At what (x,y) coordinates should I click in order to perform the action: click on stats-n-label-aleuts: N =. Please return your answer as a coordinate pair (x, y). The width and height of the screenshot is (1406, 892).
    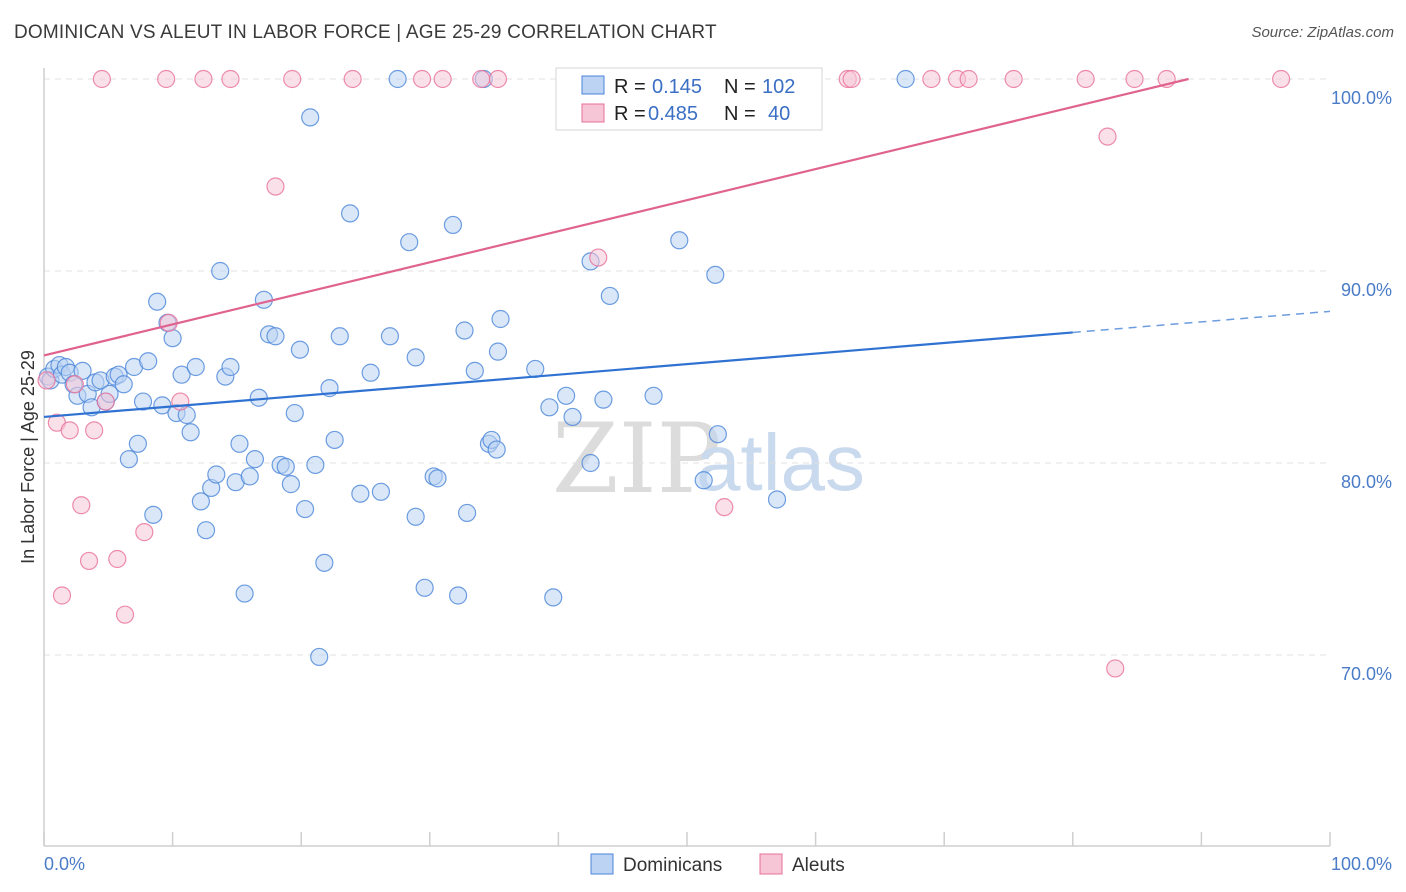
    Looking at the image, I should click on (740, 114).